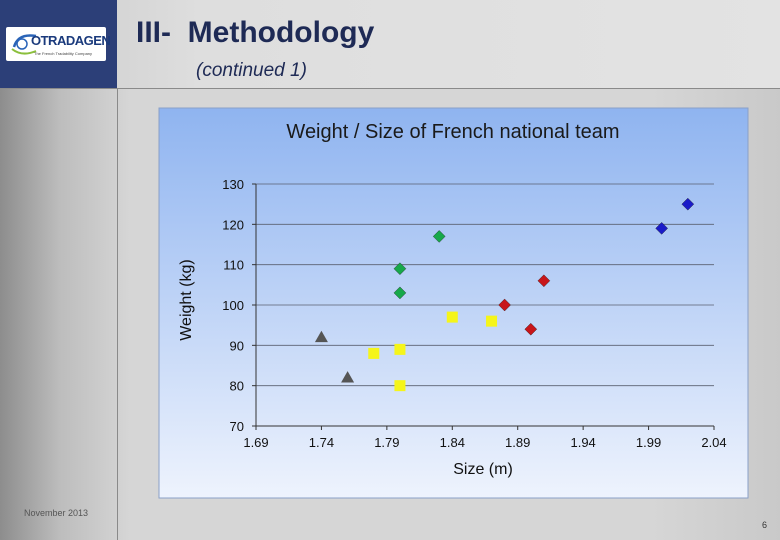 The height and width of the screenshot is (540, 780). Describe the element at coordinates (648, 442) in the screenshot. I see `x-tick-label: 1.99` at that location.